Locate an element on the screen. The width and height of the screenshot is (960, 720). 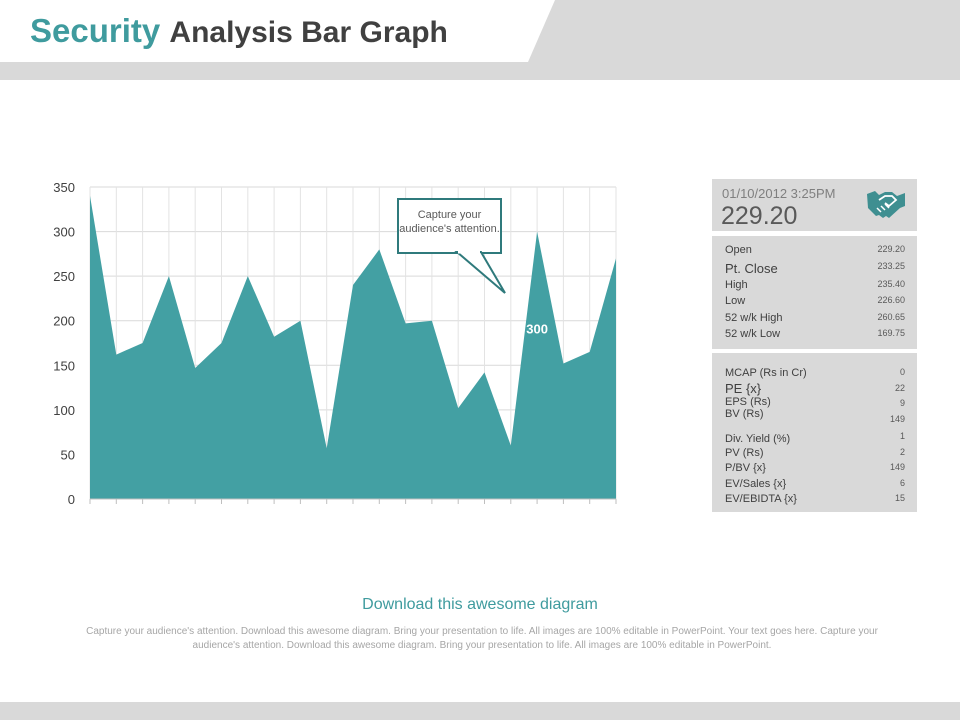
stat-label: PE {x} is located at coordinates (743, 388).